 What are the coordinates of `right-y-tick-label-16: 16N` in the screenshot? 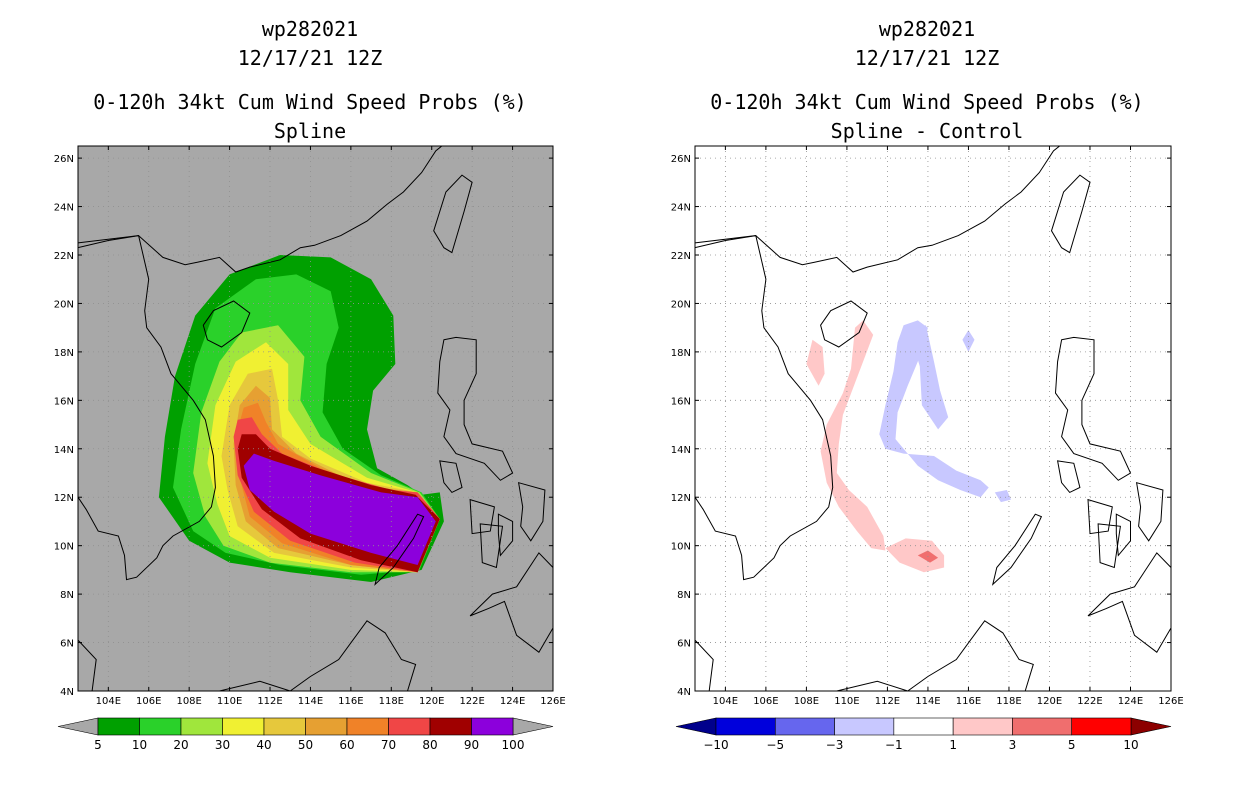 It's located at (681, 401).